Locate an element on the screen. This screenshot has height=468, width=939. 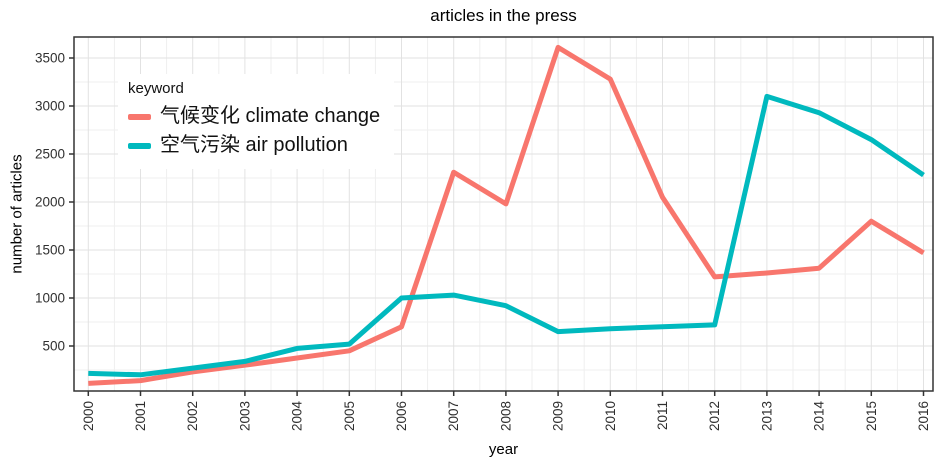
x-tick-label: 2001 is located at coordinates (140, 416).